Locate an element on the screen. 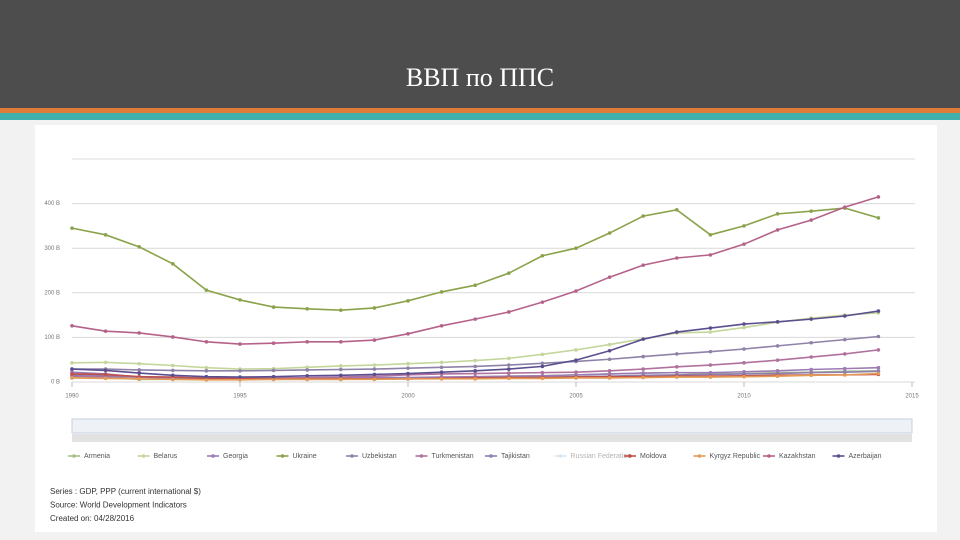 The height and width of the screenshot is (540, 960). footer-note: Created on: 04/28/2016 is located at coordinates (92, 518).